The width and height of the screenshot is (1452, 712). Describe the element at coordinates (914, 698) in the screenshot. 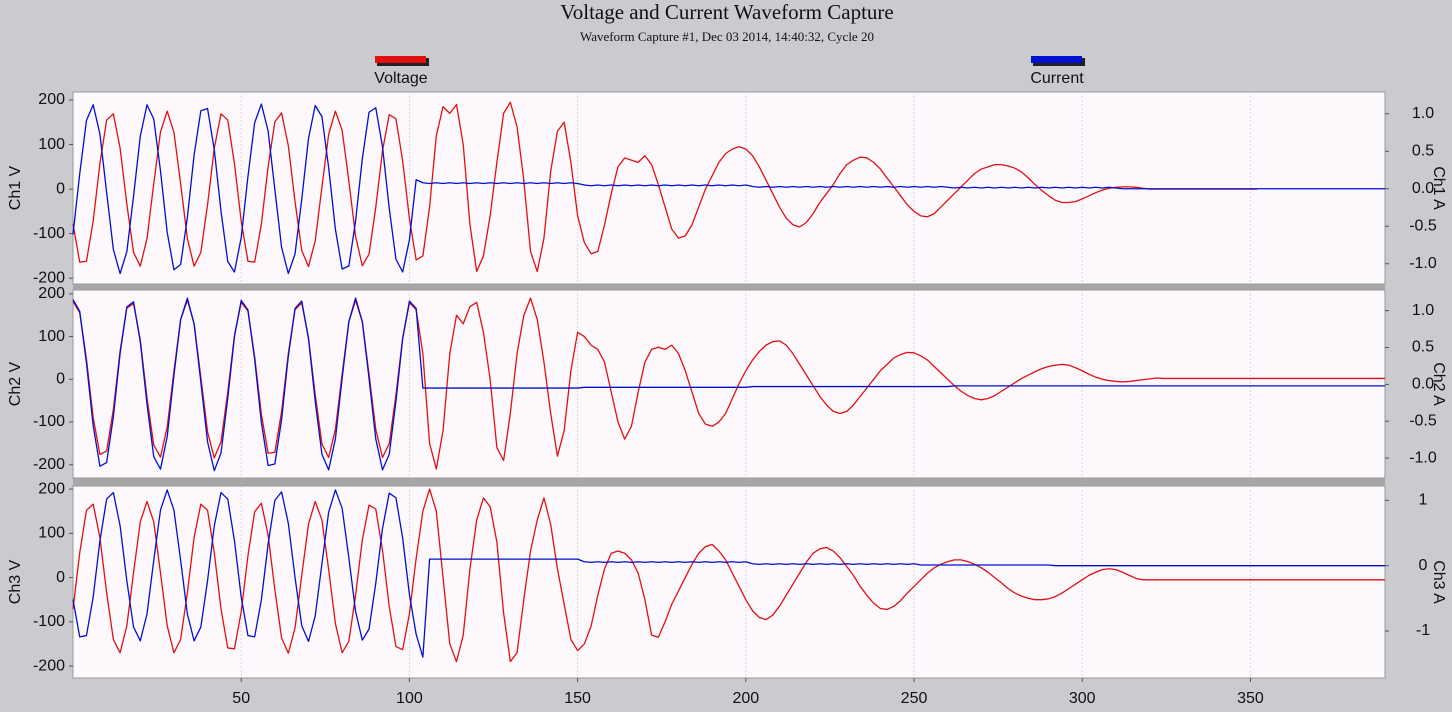

I see `x-tick-label: 250` at that location.